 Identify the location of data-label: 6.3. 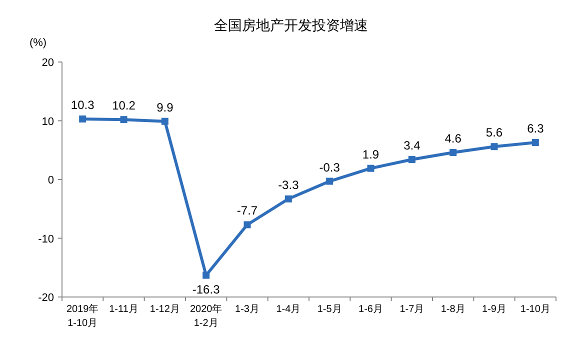
(535, 128).